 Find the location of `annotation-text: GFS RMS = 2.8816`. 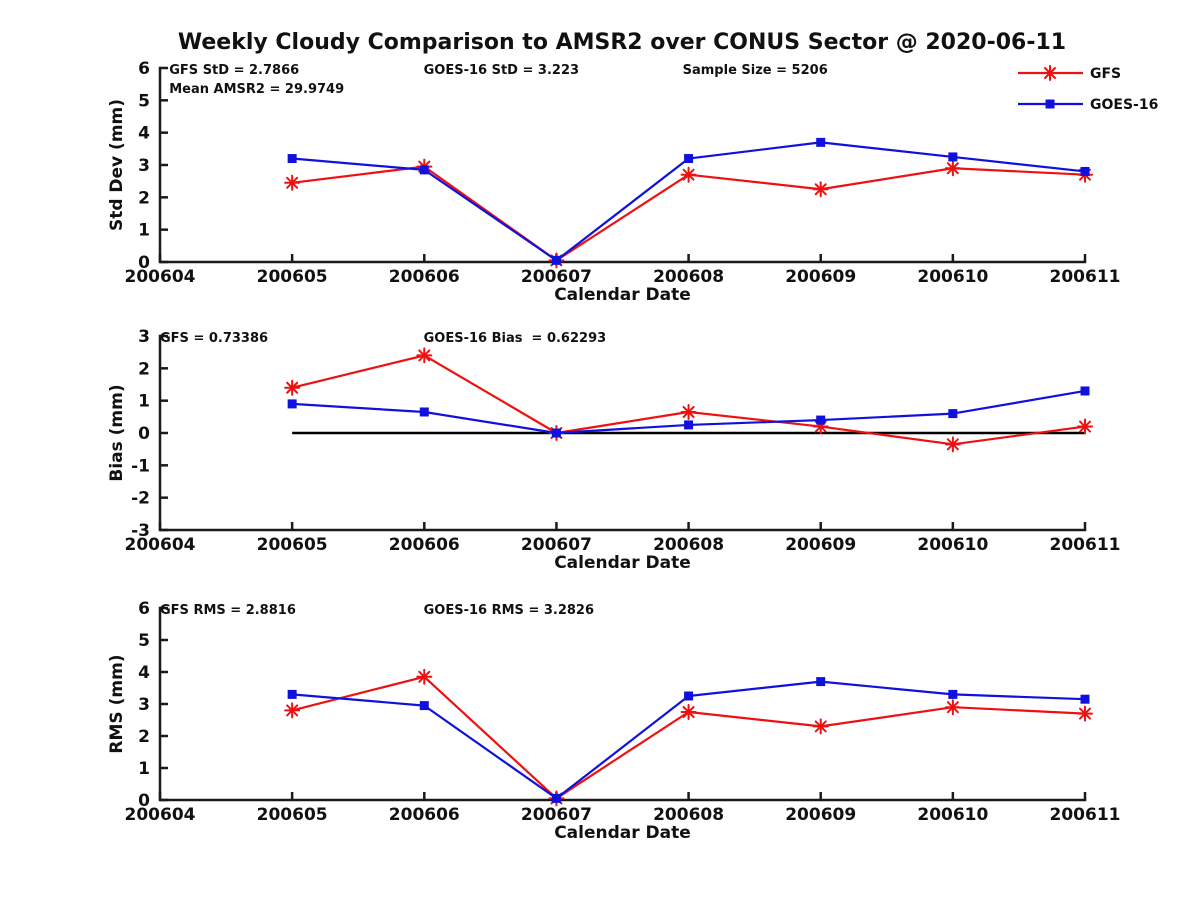

annotation-text: GFS RMS = 2.8816 is located at coordinates (228, 610).